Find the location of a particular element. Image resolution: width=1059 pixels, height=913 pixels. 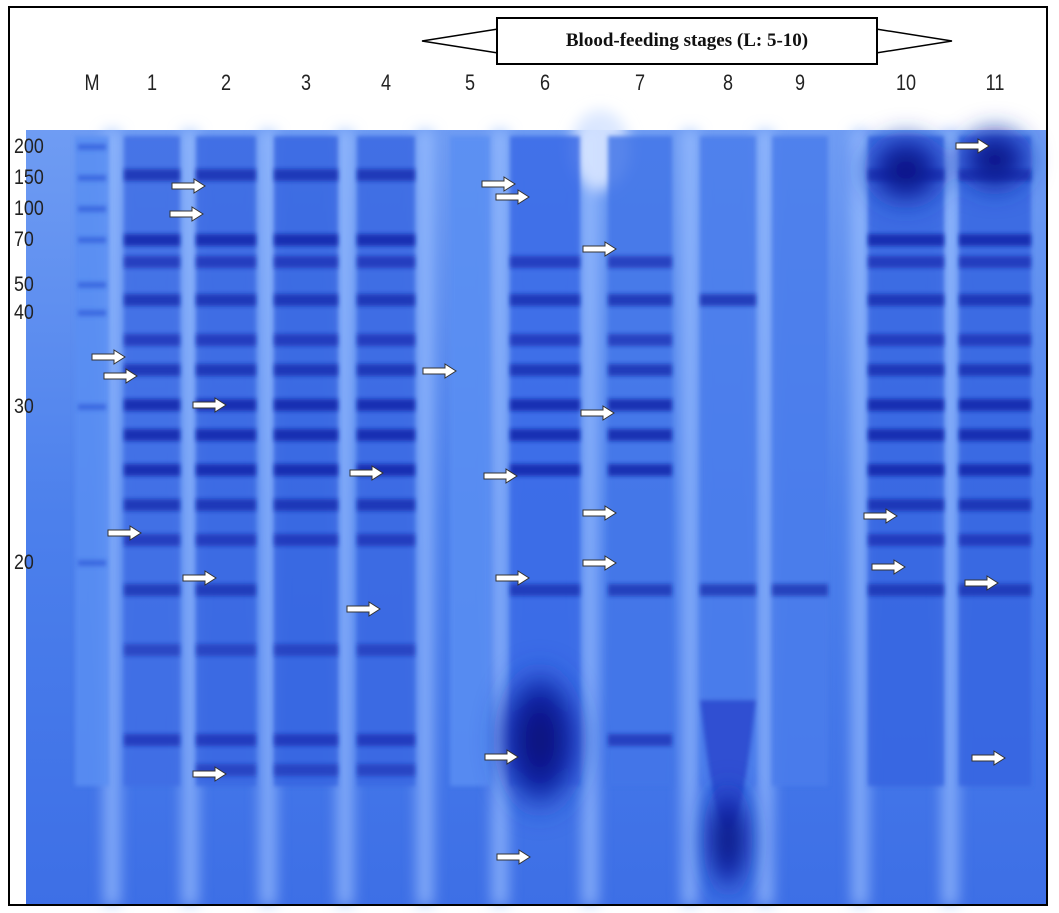

lane-8-bottom-blob is located at coordinates (728, 840).